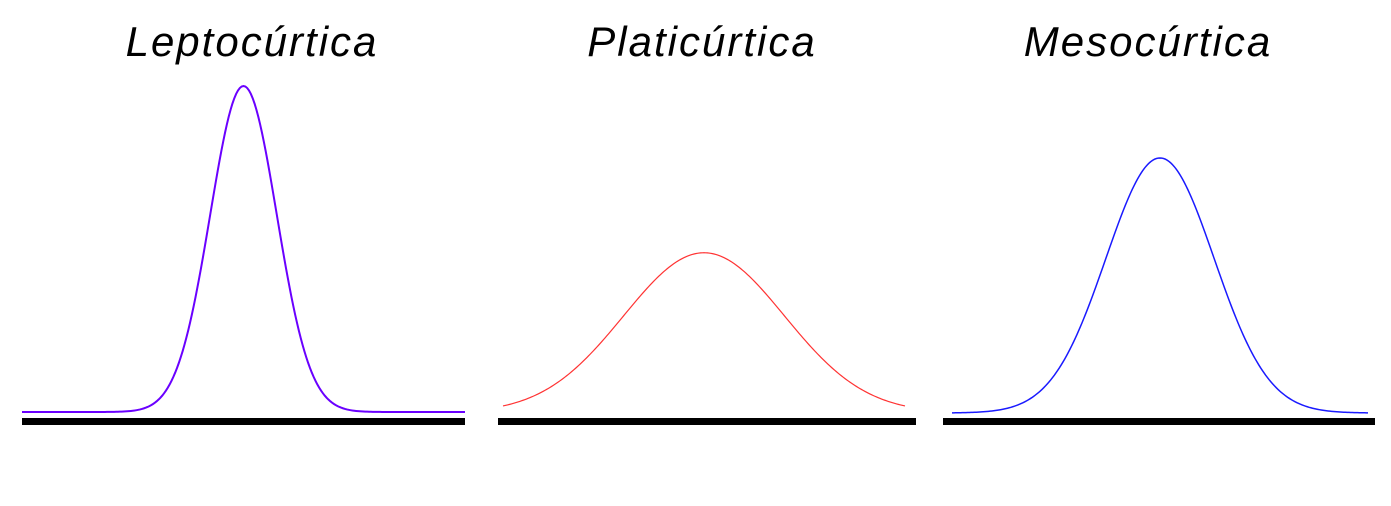 This screenshot has height=506, width=1391. What do you see at coordinates (1148, 41) in the screenshot?
I see `panel-title-mesokurtic: Mesocúrtica` at bounding box center [1148, 41].